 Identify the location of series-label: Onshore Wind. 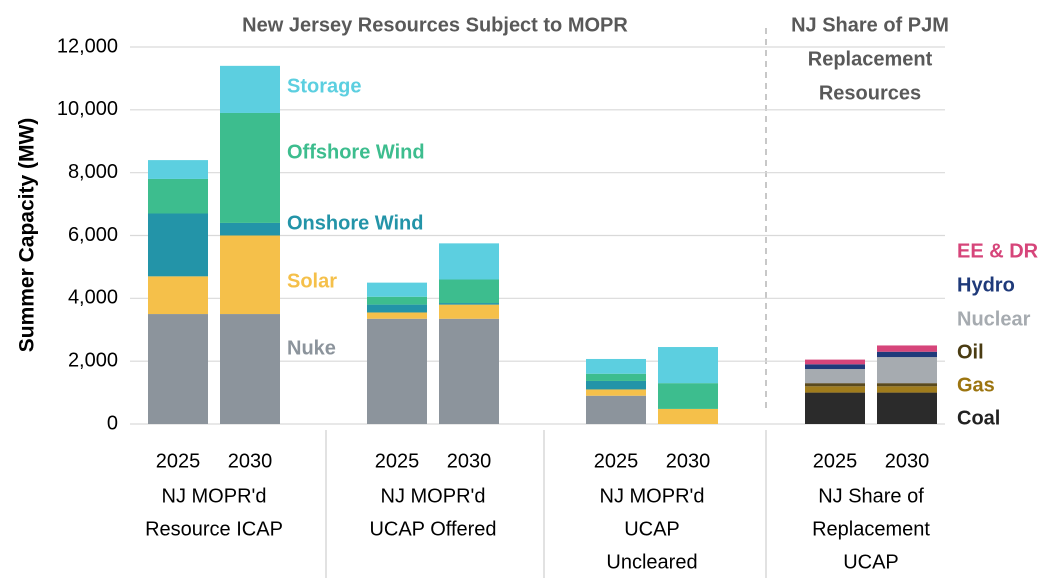
(355, 223).